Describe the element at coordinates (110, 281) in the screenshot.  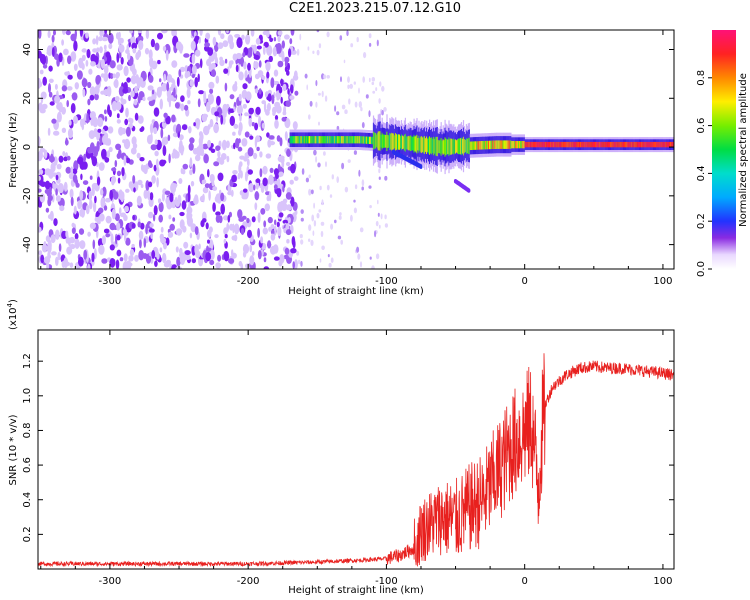
I see `x-tick-label: -300` at that location.